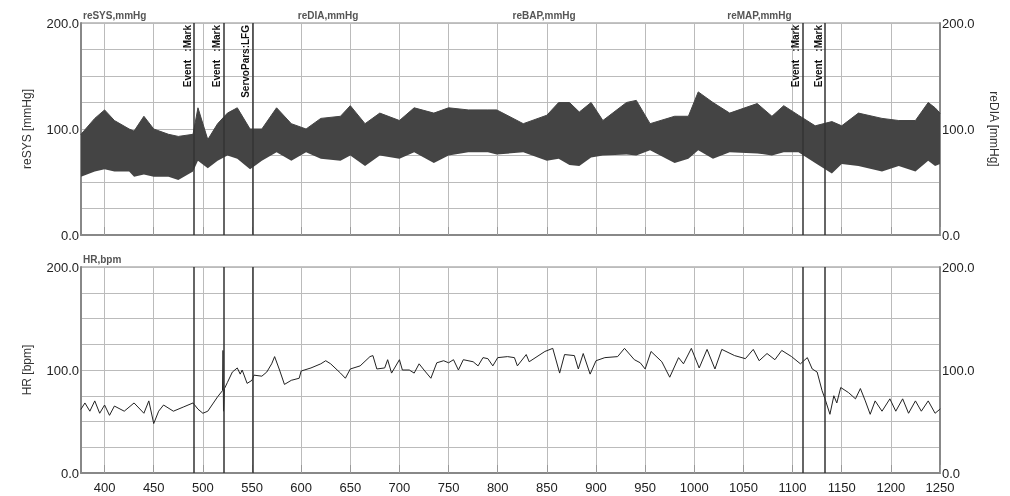 This screenshot has height=496, width=1010. What do you see at coordinates (252, 487) in the screenshot?
I see `x-tick-label: 550` at bounding box center [252, 487].